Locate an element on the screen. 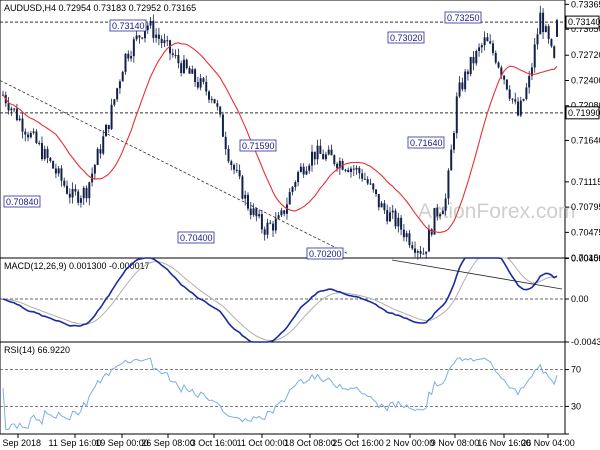 This screenshot has width=600, height=450. price-tick-label: 0.71640 is located at coordinates (585, 140).